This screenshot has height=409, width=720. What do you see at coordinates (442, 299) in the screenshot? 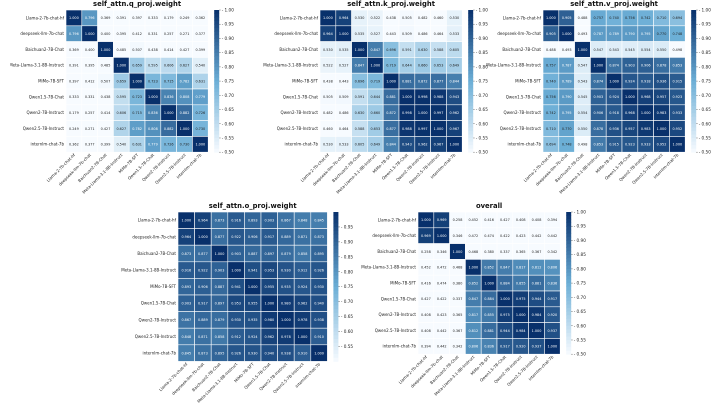
I see `cell-value-label: 0.422` at bounding box center [442, 299].